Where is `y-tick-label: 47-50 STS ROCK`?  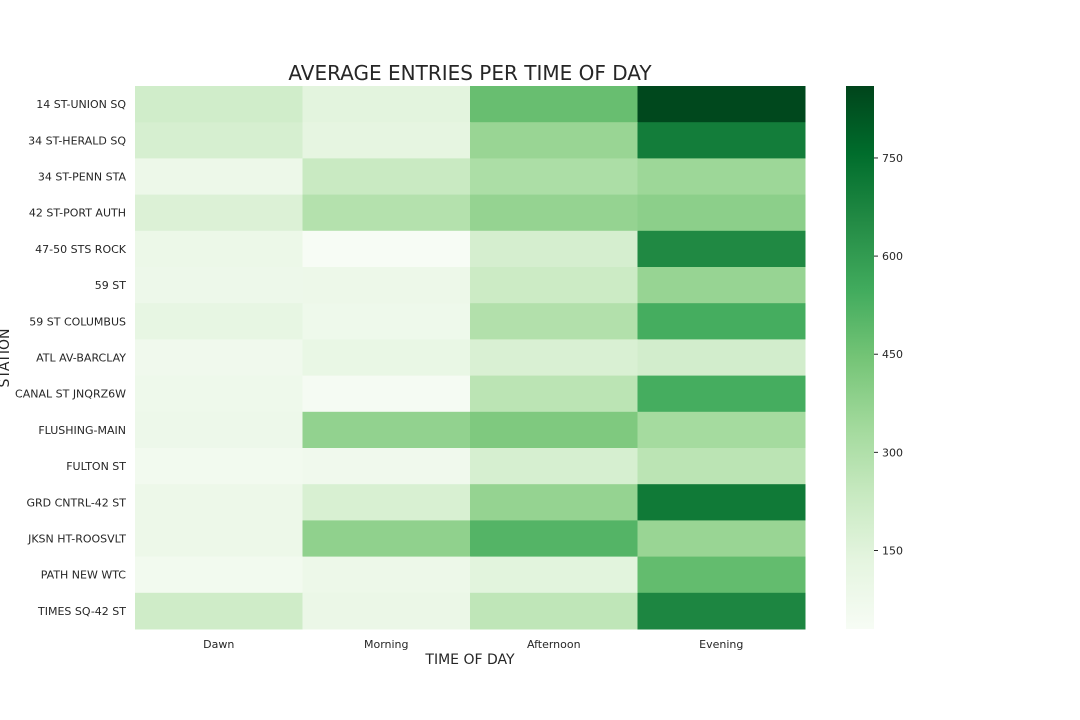
y-tick-label: 47-50 STS ROCK is located at coordinates (81, 249).